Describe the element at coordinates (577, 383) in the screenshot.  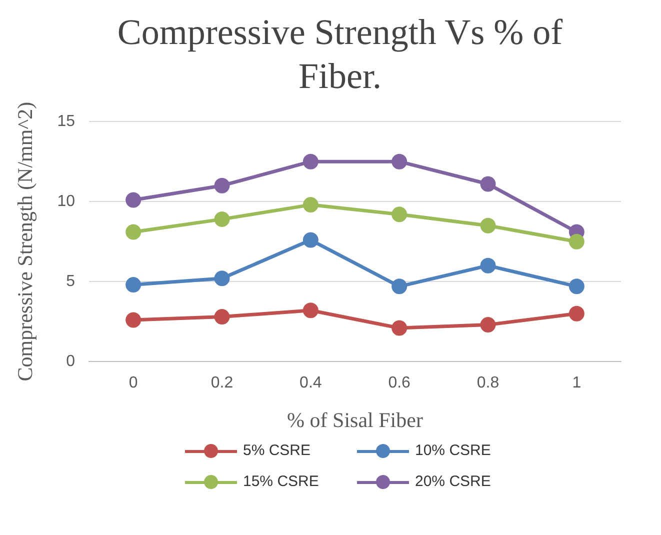
I see `x-tick-label: 1` at that location.